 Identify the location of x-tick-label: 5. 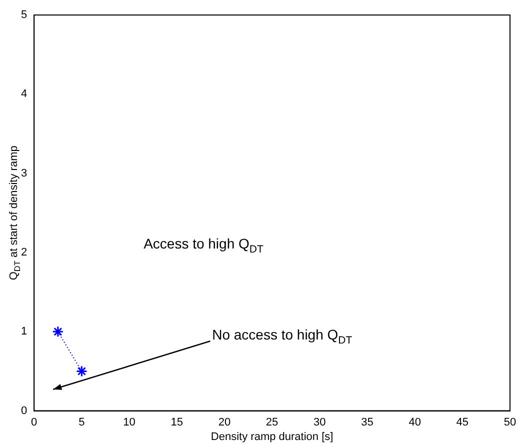
(81, 422).